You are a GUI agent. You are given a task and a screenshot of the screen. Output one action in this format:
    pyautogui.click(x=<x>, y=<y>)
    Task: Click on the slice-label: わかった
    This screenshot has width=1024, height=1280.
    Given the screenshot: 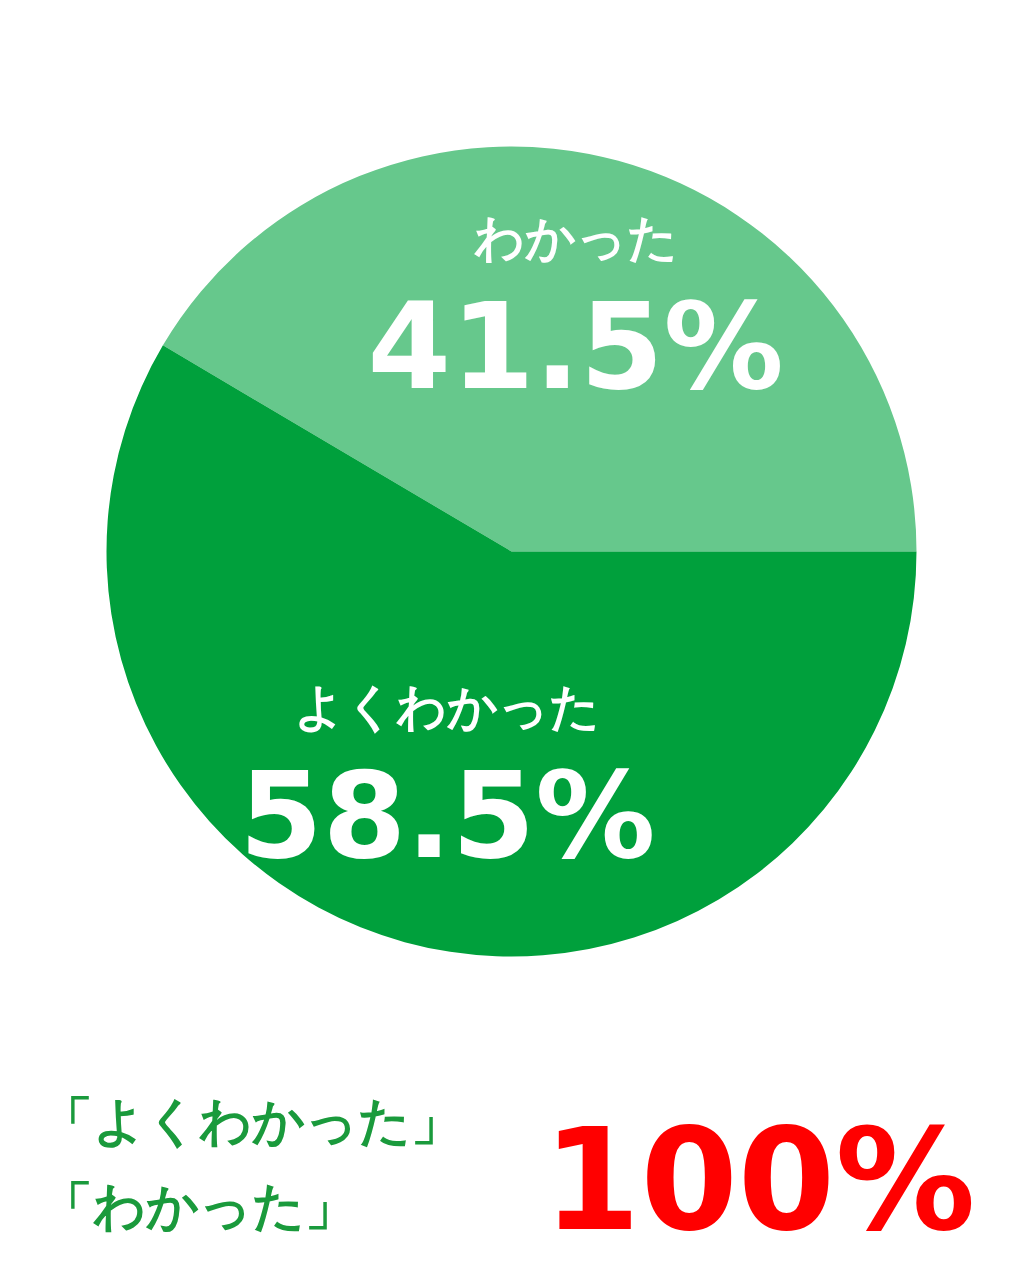 What is the action you would take?
    pyautogui.click(x=575, y=238)
    